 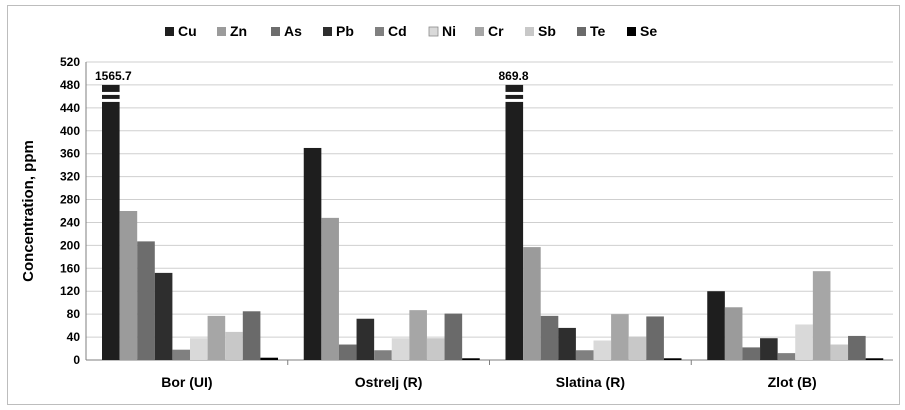 What do you see at coordinates (70, 291) in the screenshot?
I see `y-tick-label: 120` at bounding box center [70, 291].